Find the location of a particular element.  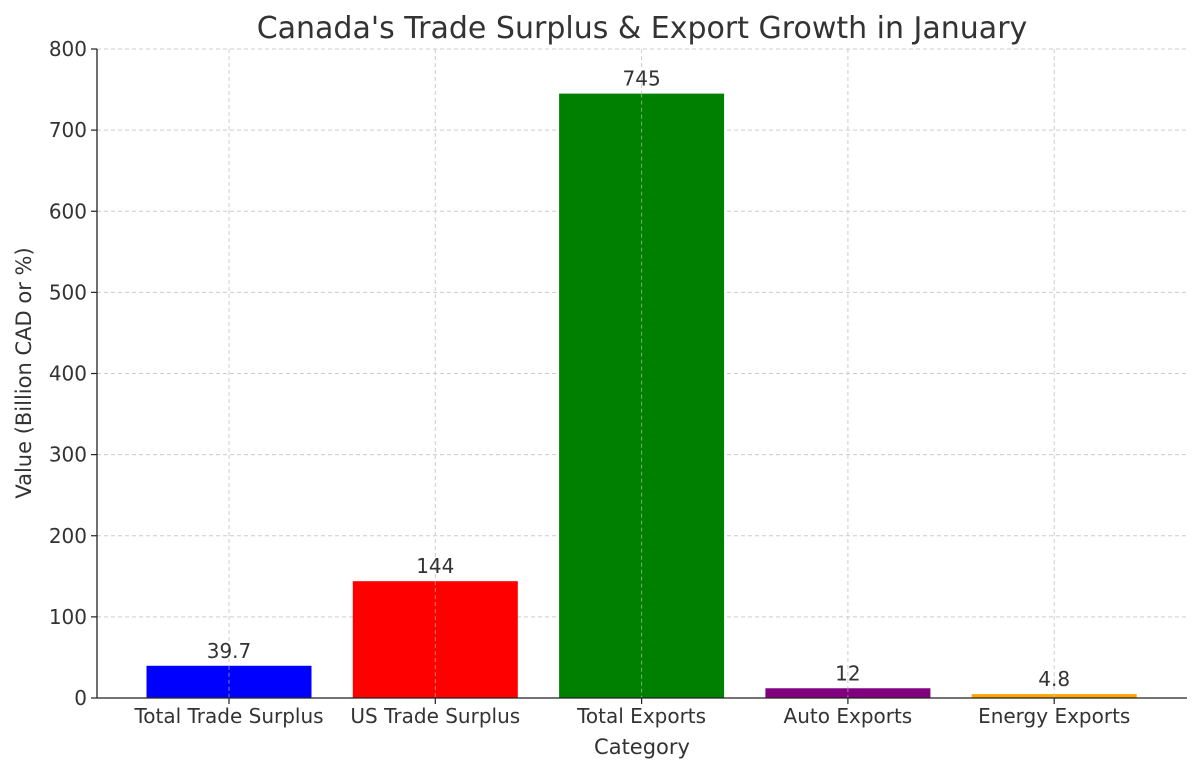

data-label: 39.7 is located at coordinates (229, 651).